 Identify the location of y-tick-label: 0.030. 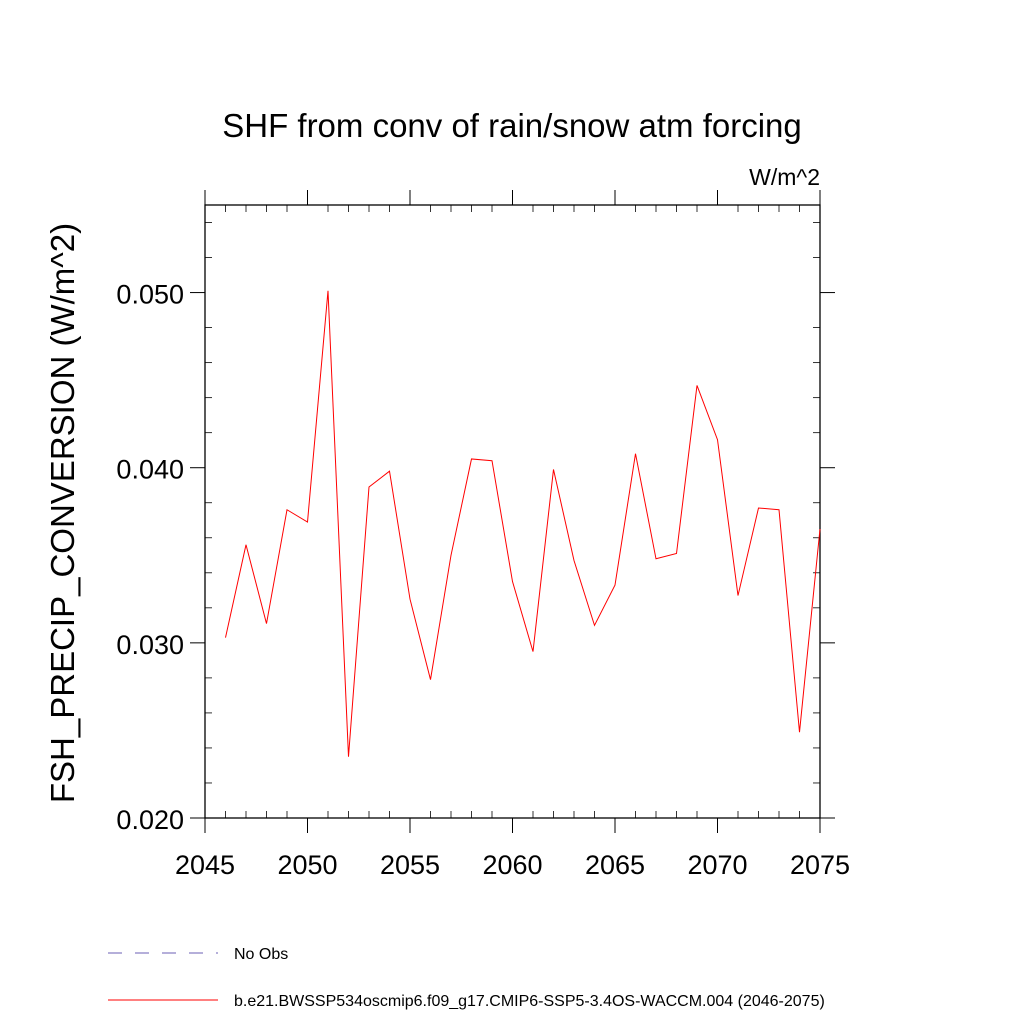
(150, 645).